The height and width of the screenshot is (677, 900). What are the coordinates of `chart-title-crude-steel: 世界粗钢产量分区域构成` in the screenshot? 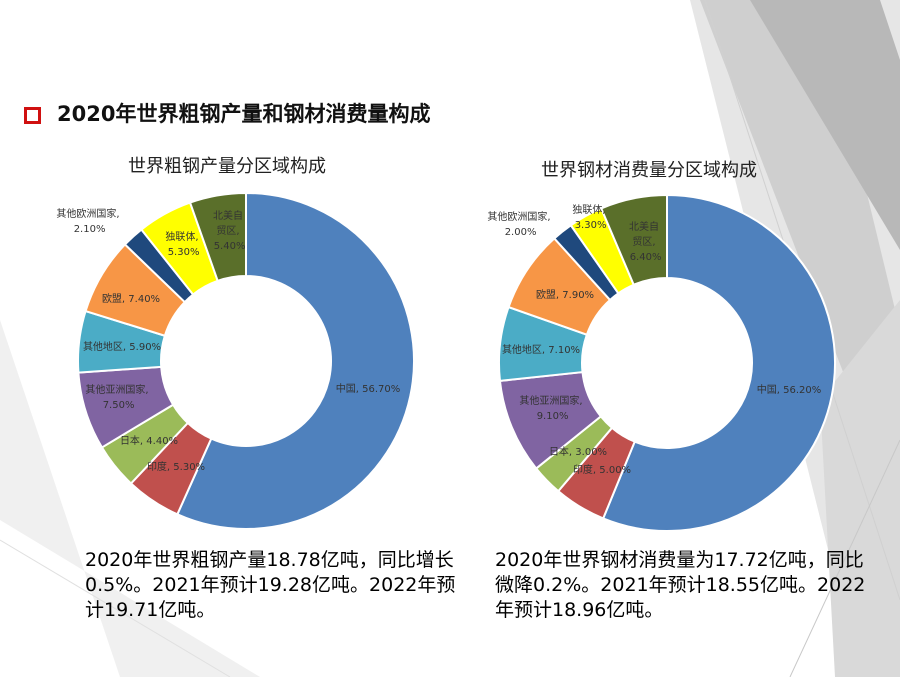 It's located at (227, 166).